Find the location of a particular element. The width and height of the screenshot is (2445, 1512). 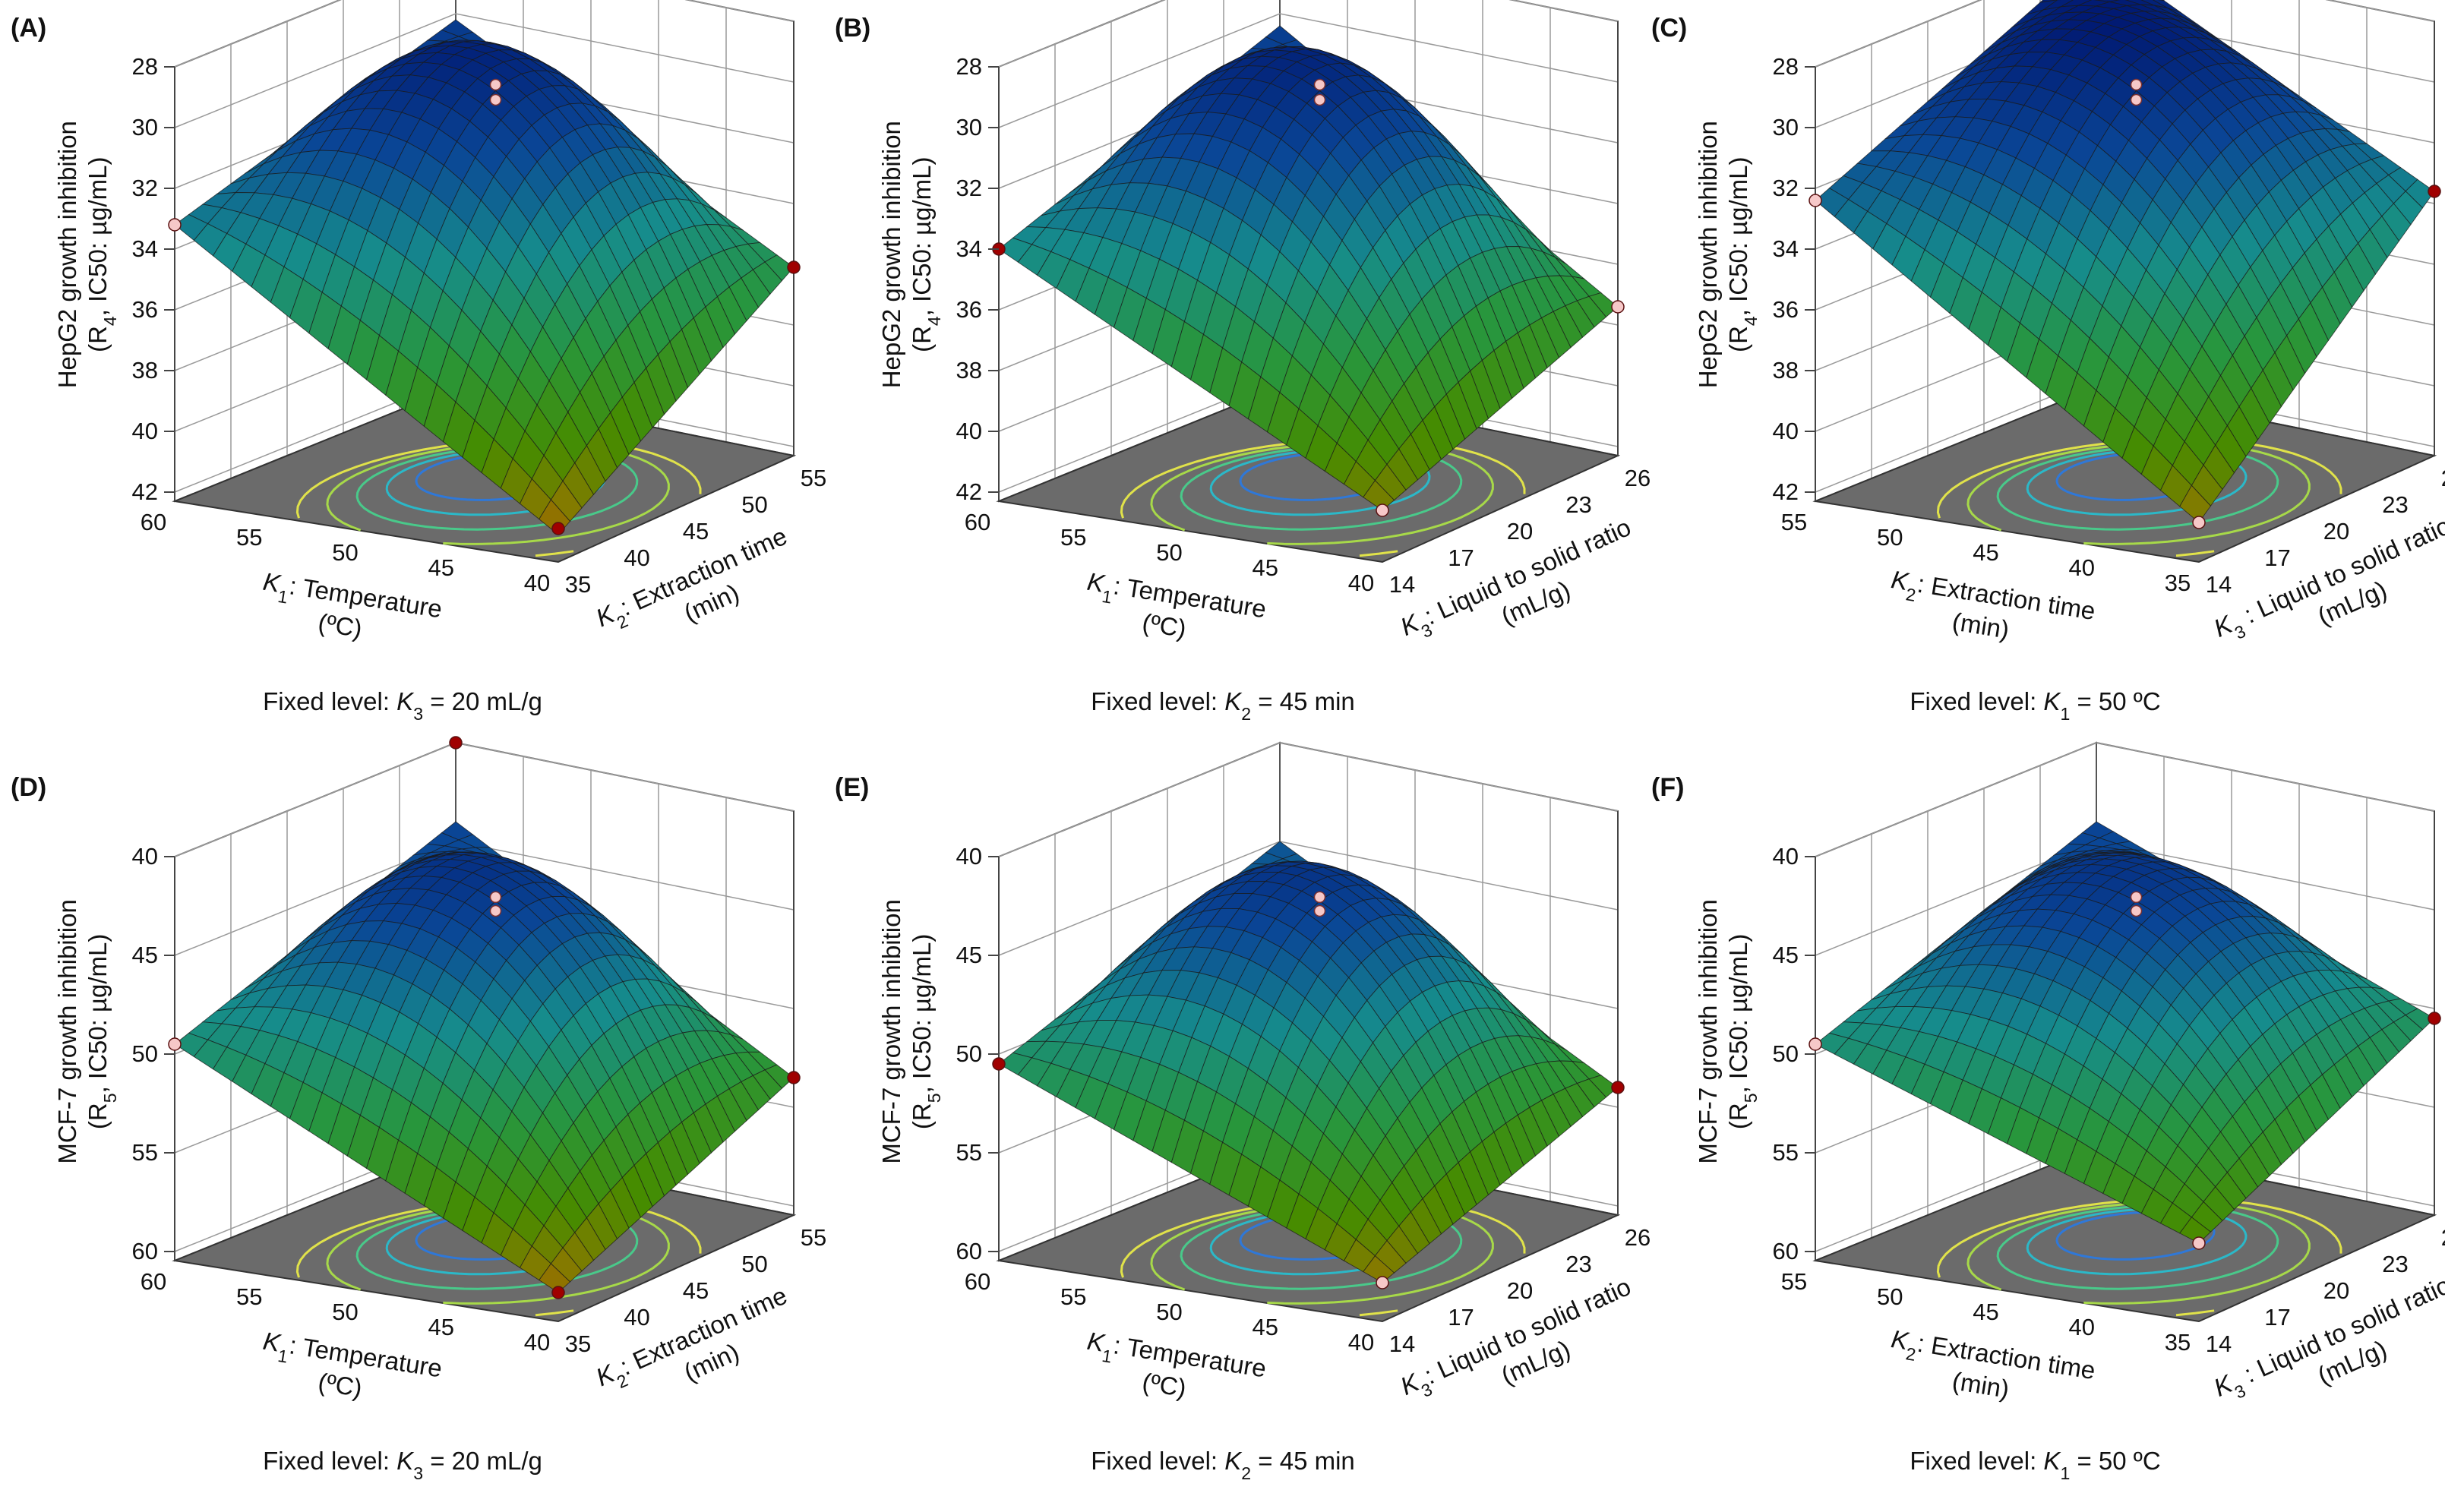

z-tick-label: 45 is located at coordinates (969, 955).